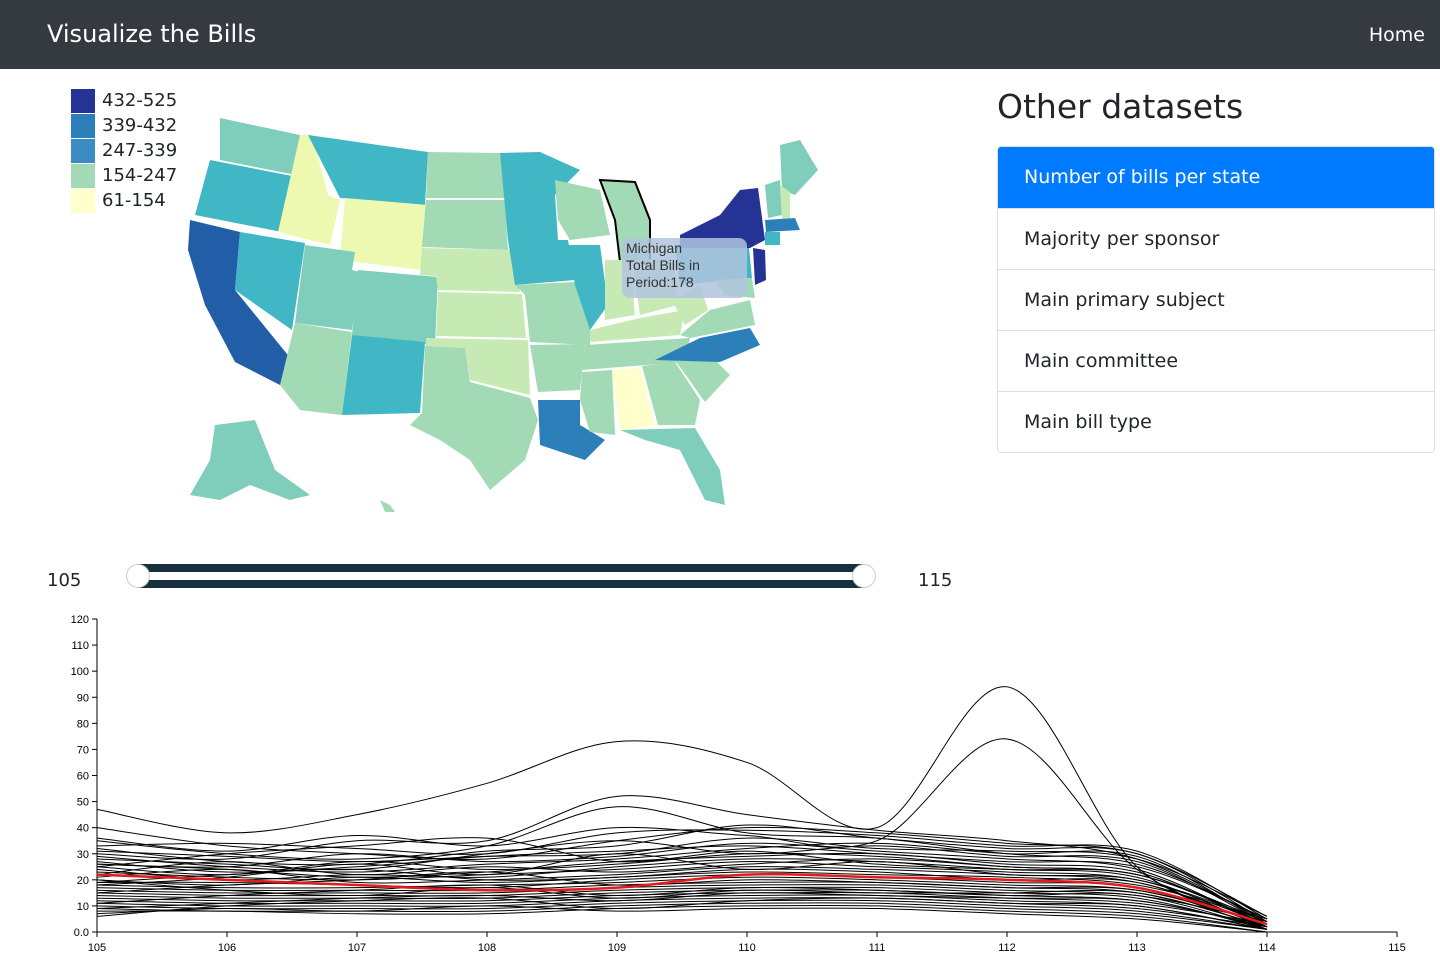 The height and width of the screenshot is (958, 1440). Describe the element at coordinates (140, 100) in the screenshot. I see `legend-label: 432-525` at that location.